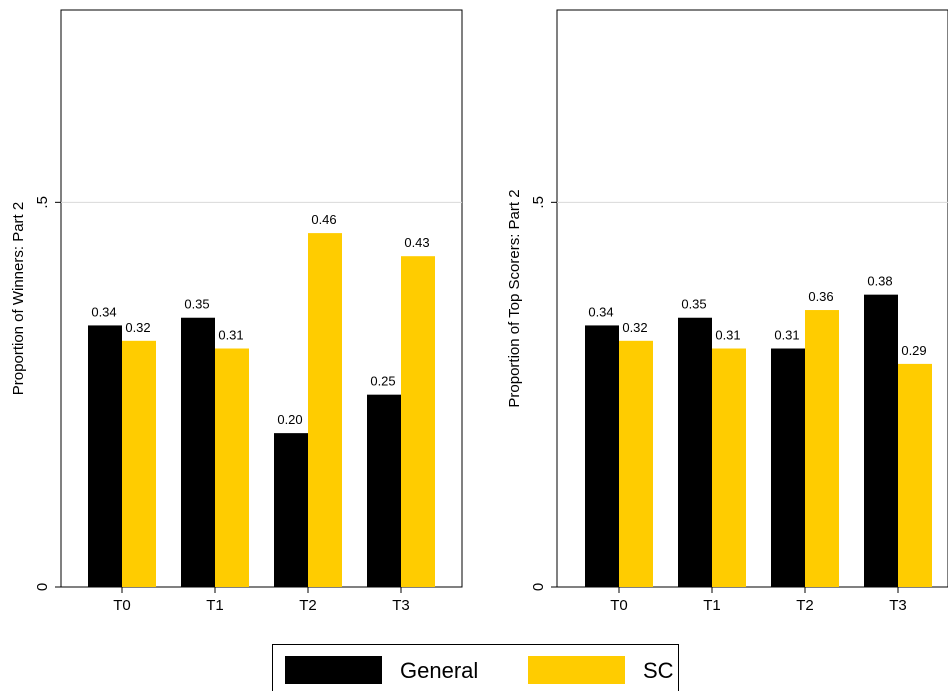  Describe the element at coordinates (323, 219) in the screenshot. I see `chart-1-data-label-sc-t2: 0.46` at that location.